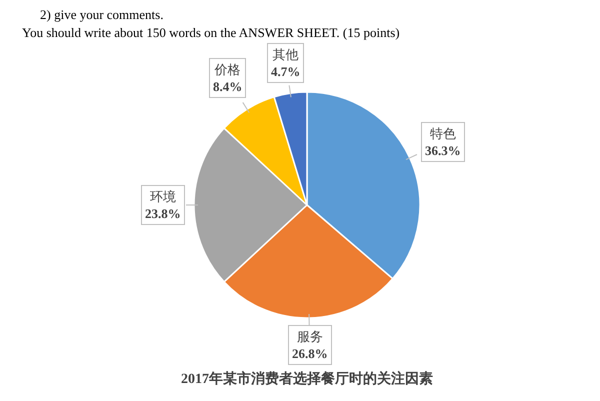 This screenshot has height=401, width=600. I want to click on slice-label: 环境, so click(163, 196).